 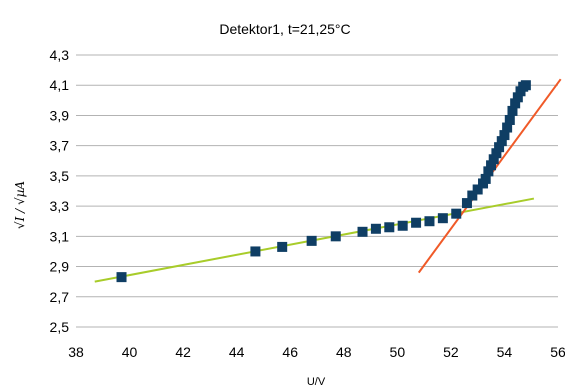 I want to click on x-tick-label: 40, so click(x=130, y=352).